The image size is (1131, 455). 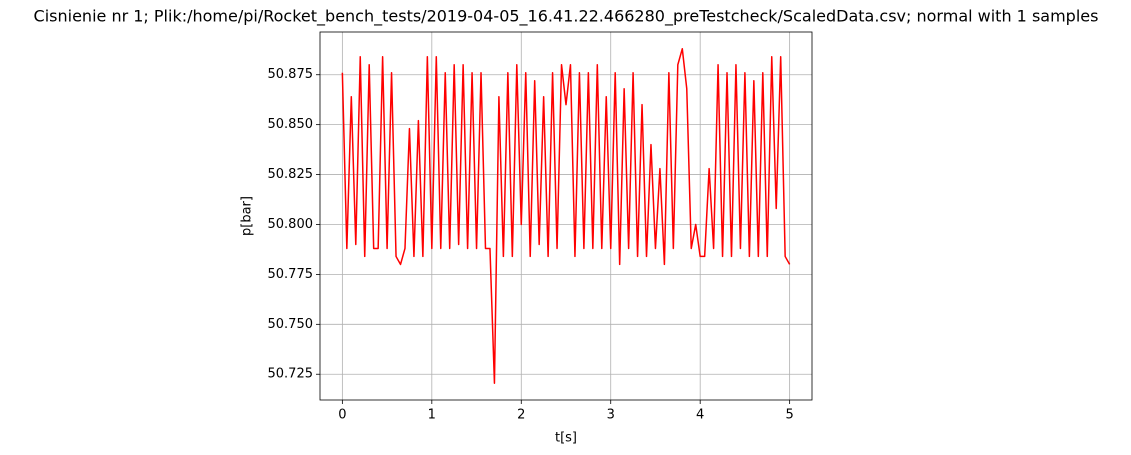 What do you see at coordinates (291, 374) in the screenshot?
I see `y-tick-label: 50.725` at bounding box center [291, 374].